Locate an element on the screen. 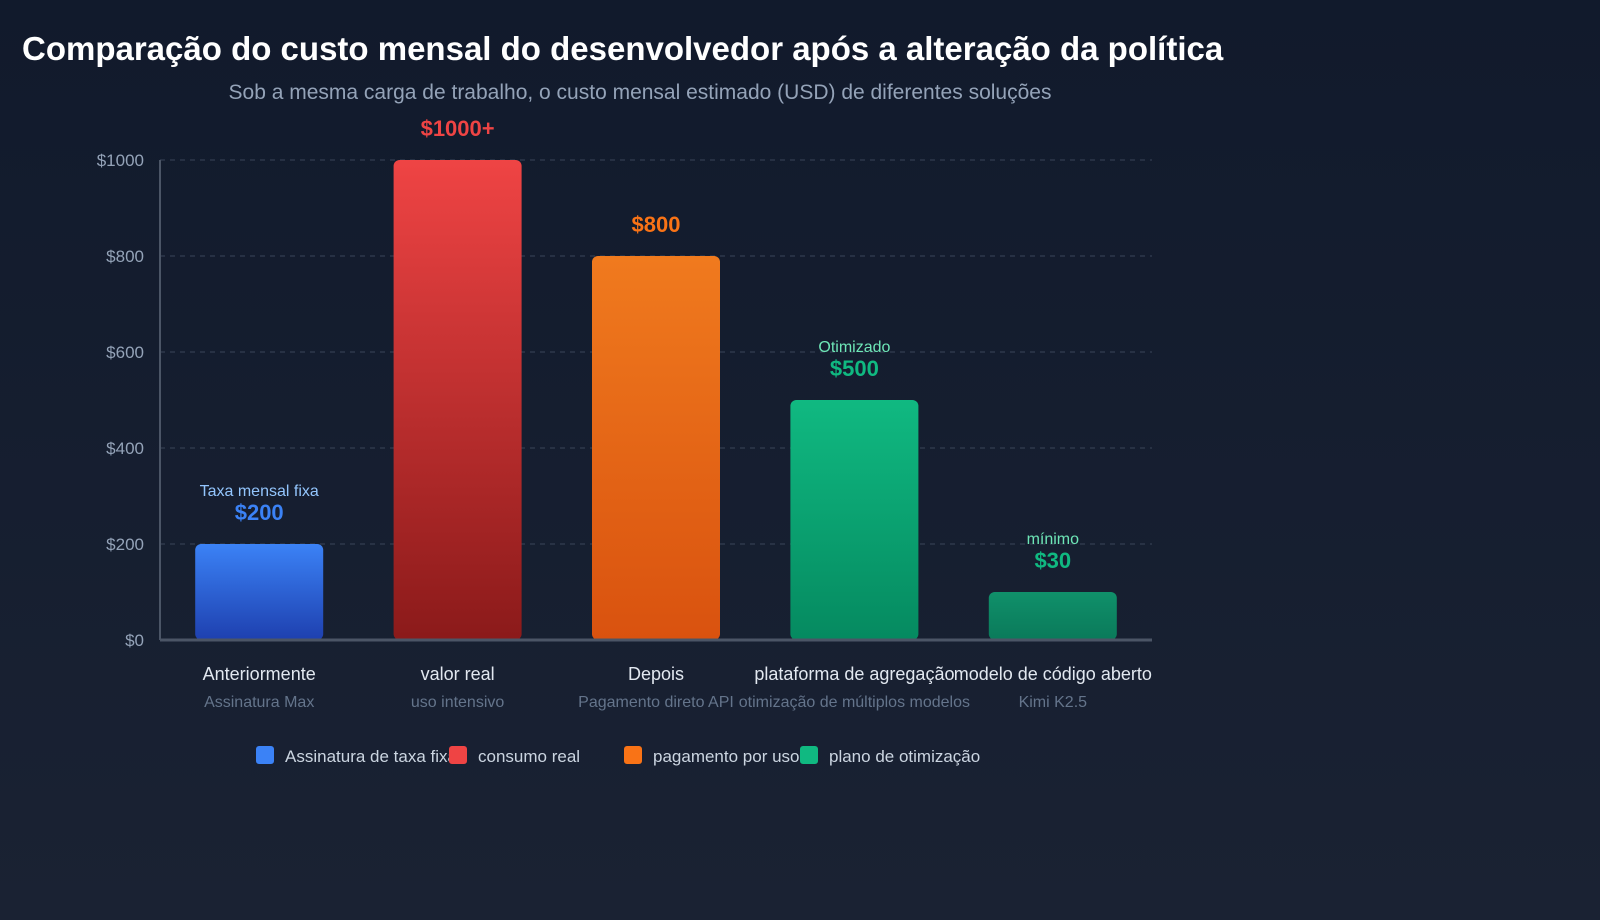  x-category-label: plataforma de agregação is located at coordinates (854, 674).